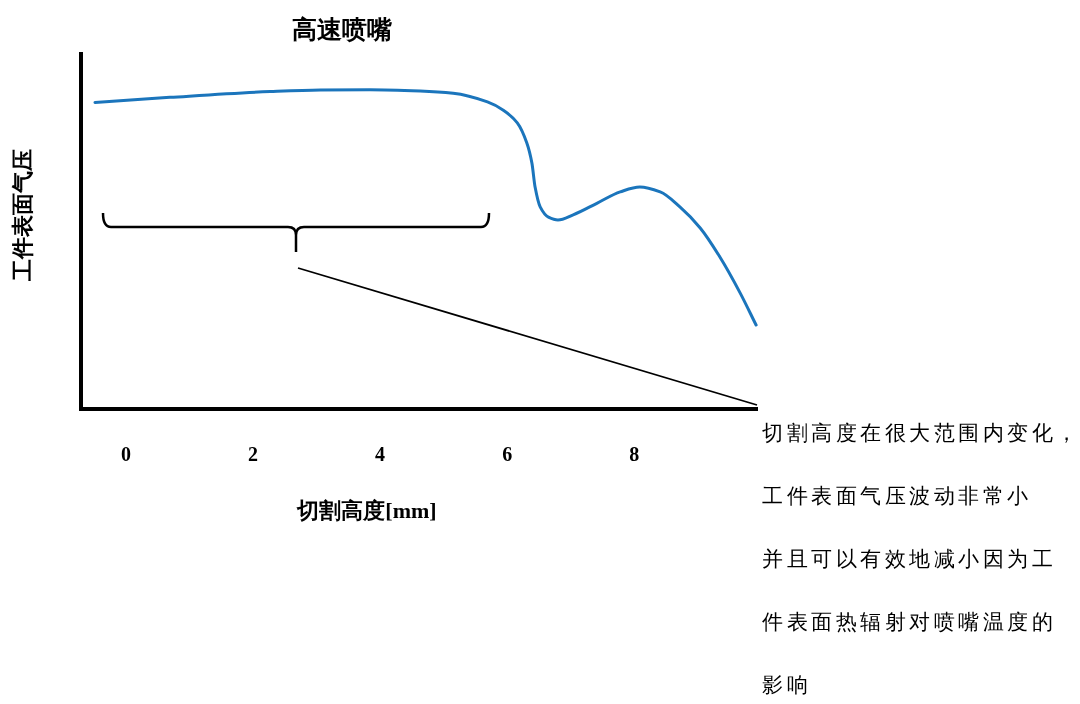  What do you see at coordinates (342, 29) in the screenshot?
I see `chart-title: 高速喷嘴` at bounding box center [342, 29].